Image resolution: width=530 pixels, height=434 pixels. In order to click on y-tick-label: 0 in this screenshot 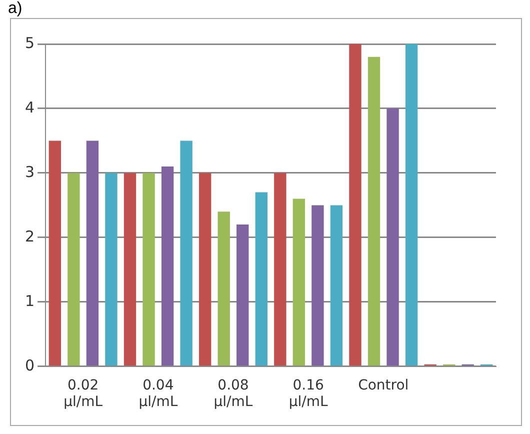, I will do `click(29, 365)`.